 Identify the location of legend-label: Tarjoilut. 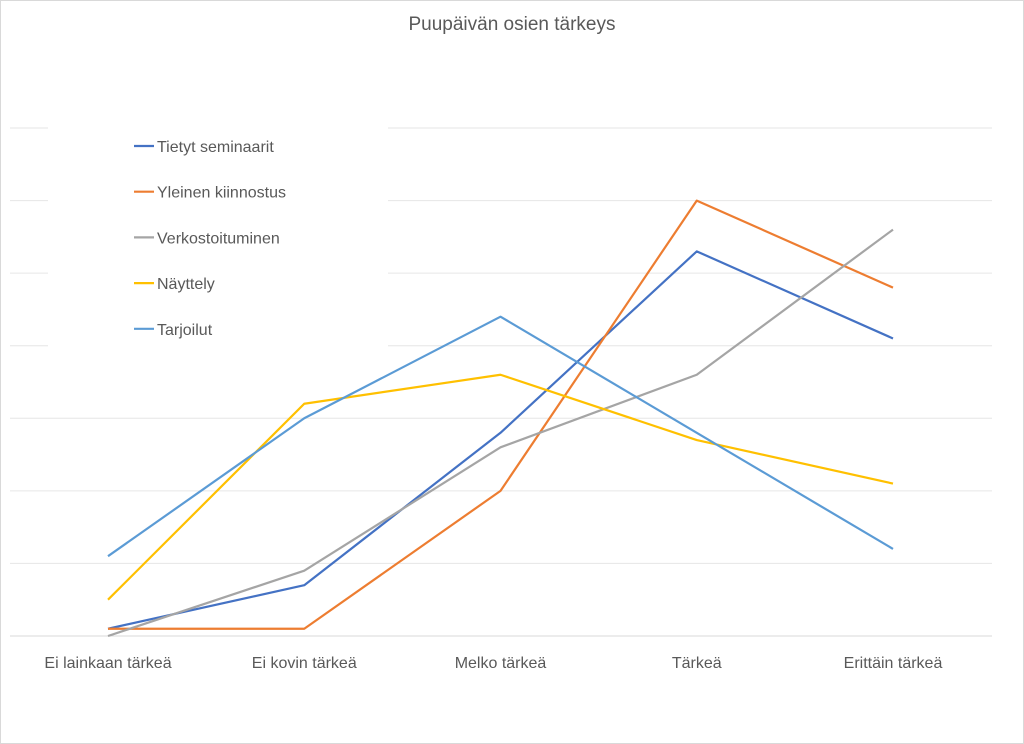
(185, 330).